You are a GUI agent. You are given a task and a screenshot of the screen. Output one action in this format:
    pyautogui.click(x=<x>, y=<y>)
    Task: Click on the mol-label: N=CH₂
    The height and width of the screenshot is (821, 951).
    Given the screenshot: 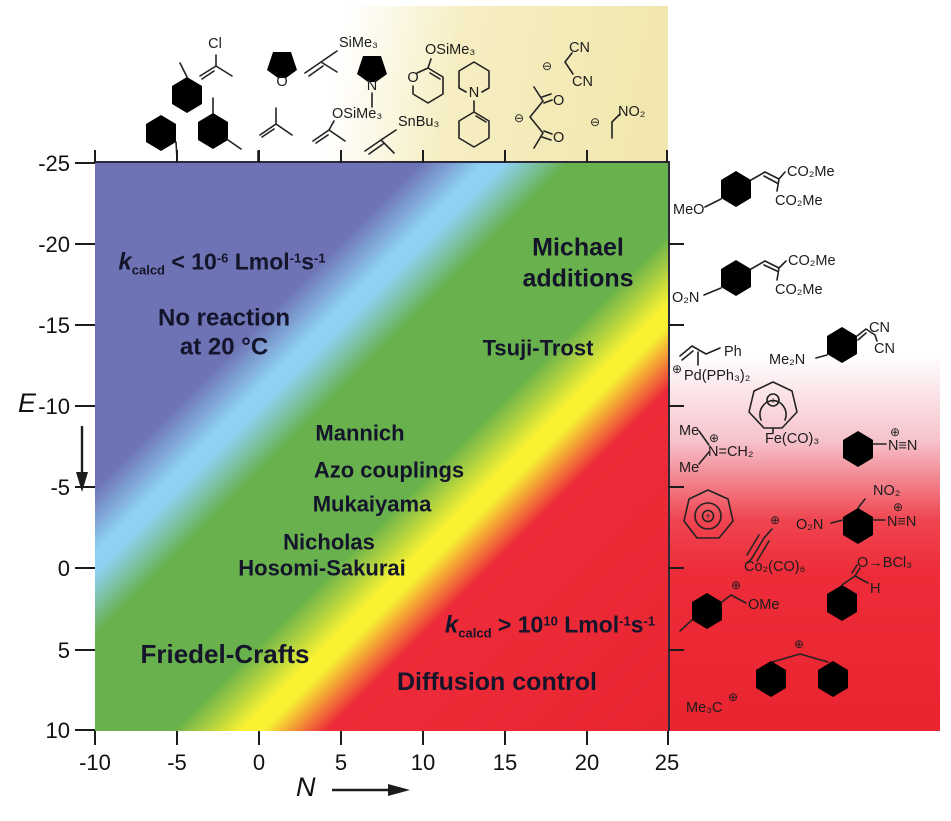 What is the action you would take?
    pyautogui.click(x=731, y=452)
    